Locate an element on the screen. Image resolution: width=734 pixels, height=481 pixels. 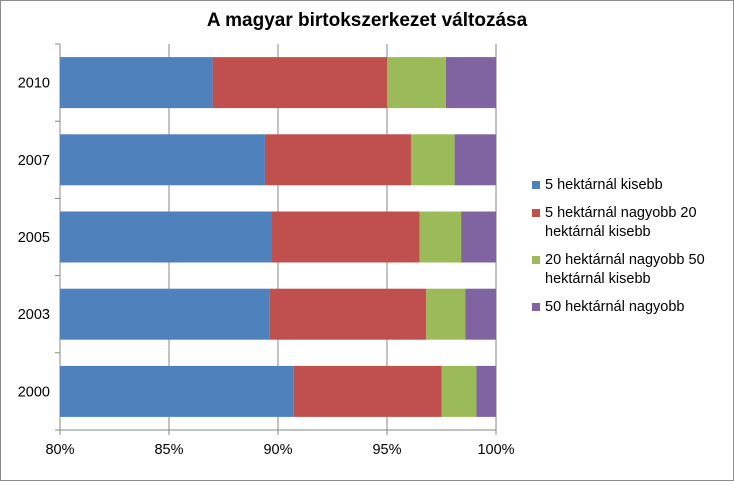
legend-item-3: 50 hektárnál nagyobb is located at coordinates (632, 307).